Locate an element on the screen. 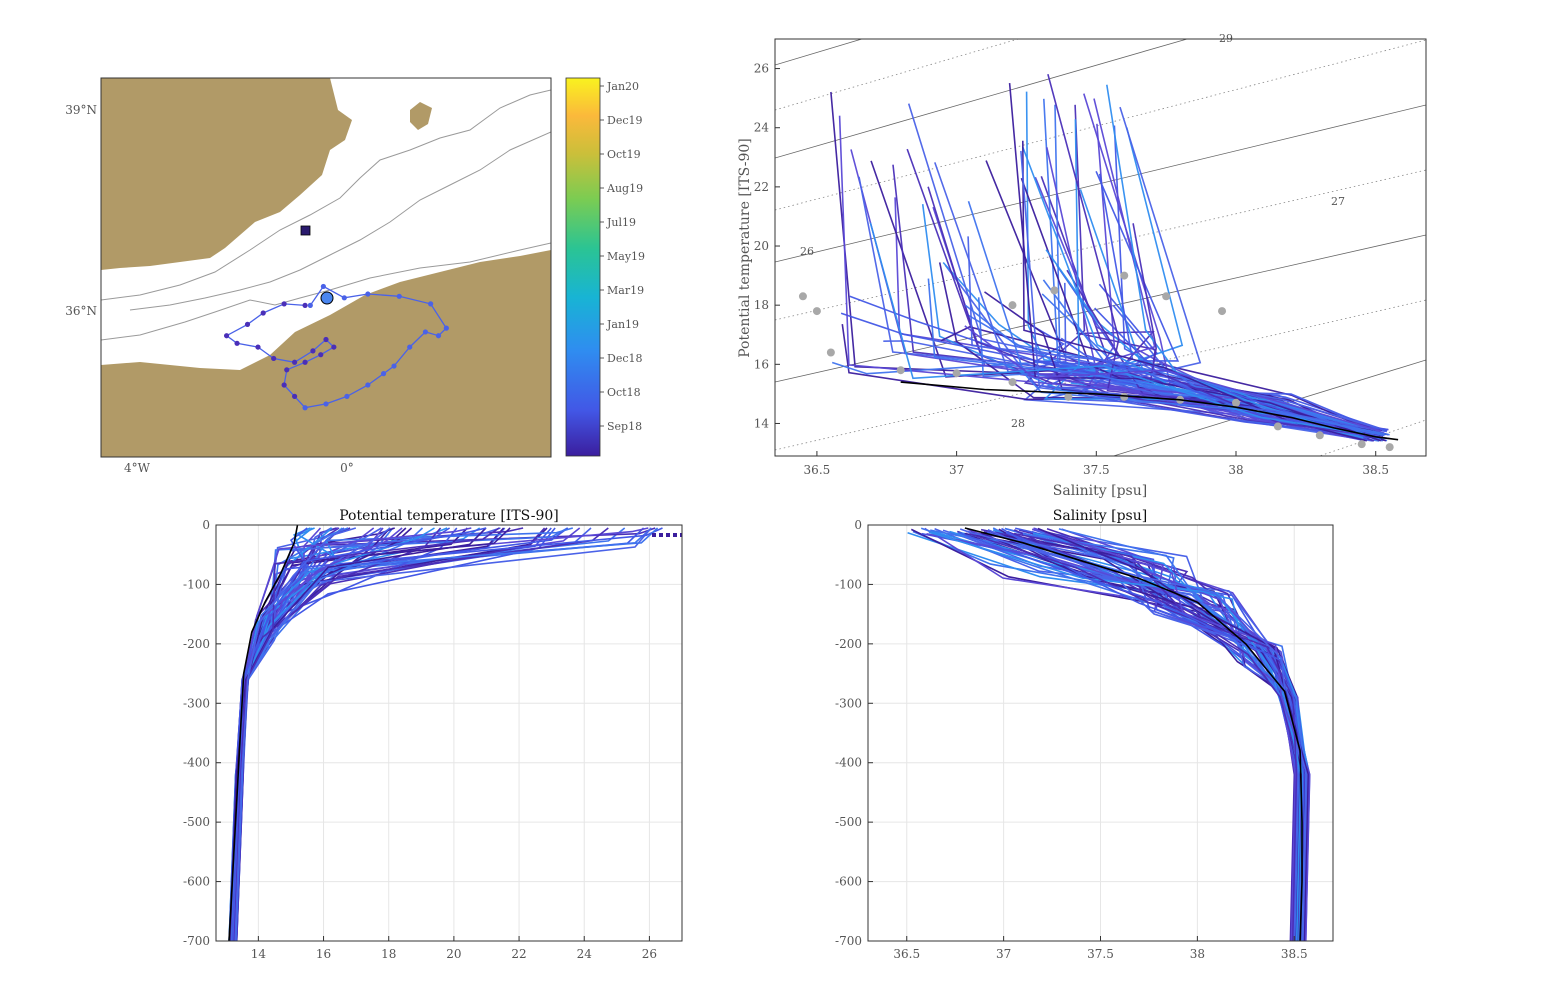 This screenshot has height=992, width=1550. map-land-south is located at coordinates (326, 353).